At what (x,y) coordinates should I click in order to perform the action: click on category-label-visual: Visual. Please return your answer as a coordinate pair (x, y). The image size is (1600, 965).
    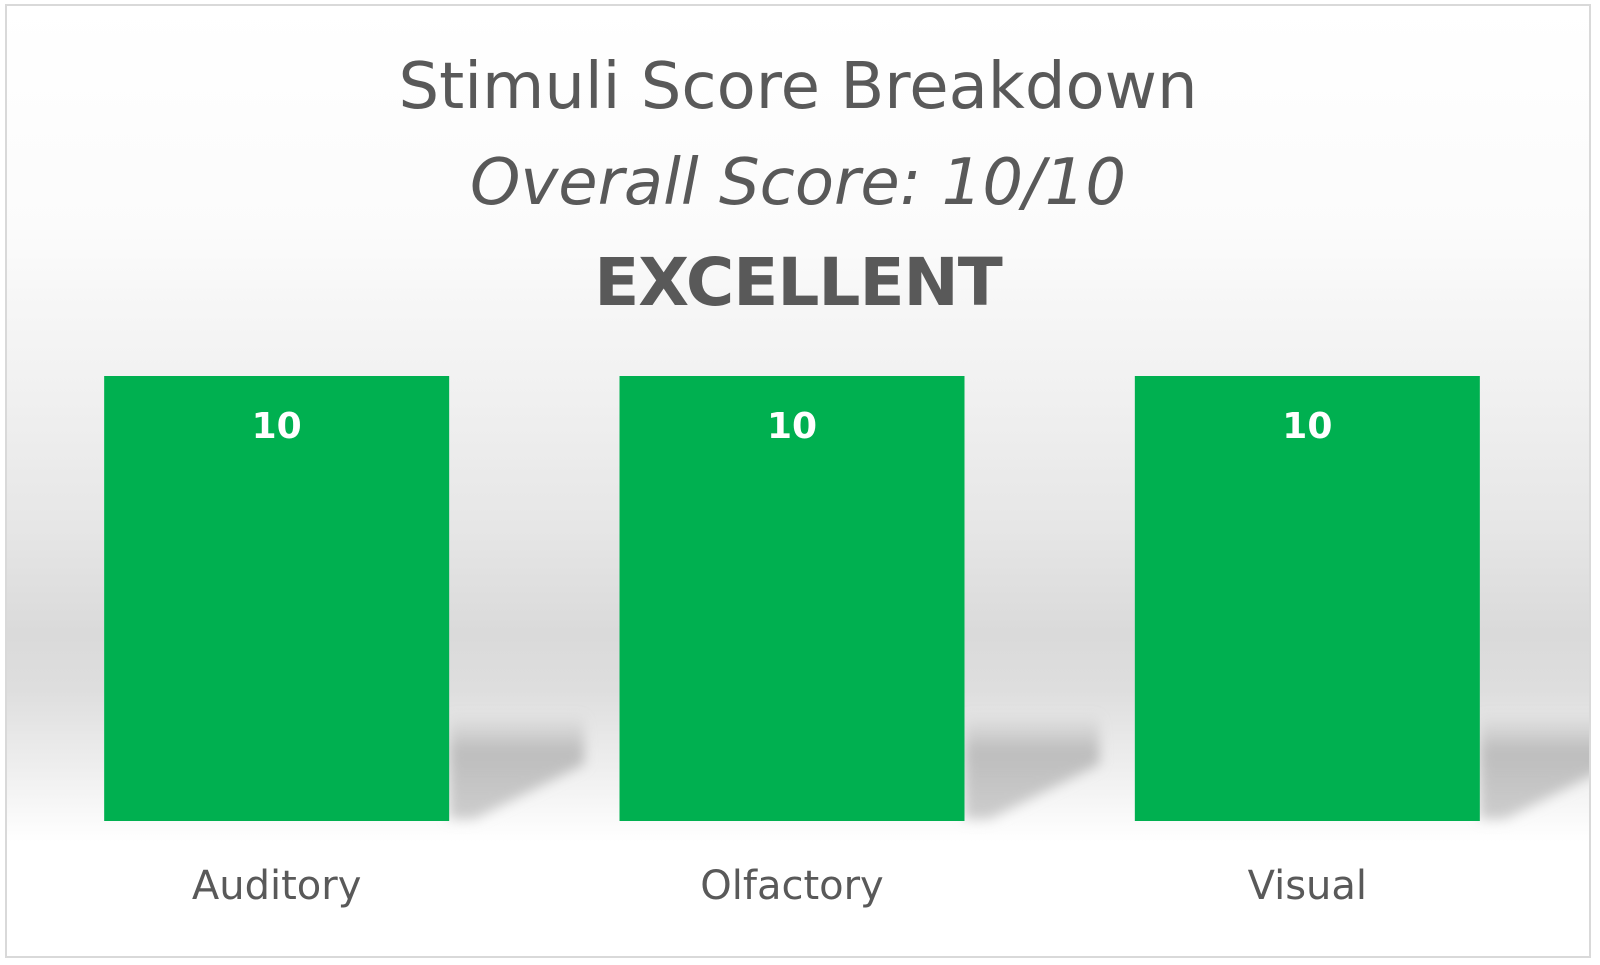
    Looking at the image, I should click on (1307, 886).